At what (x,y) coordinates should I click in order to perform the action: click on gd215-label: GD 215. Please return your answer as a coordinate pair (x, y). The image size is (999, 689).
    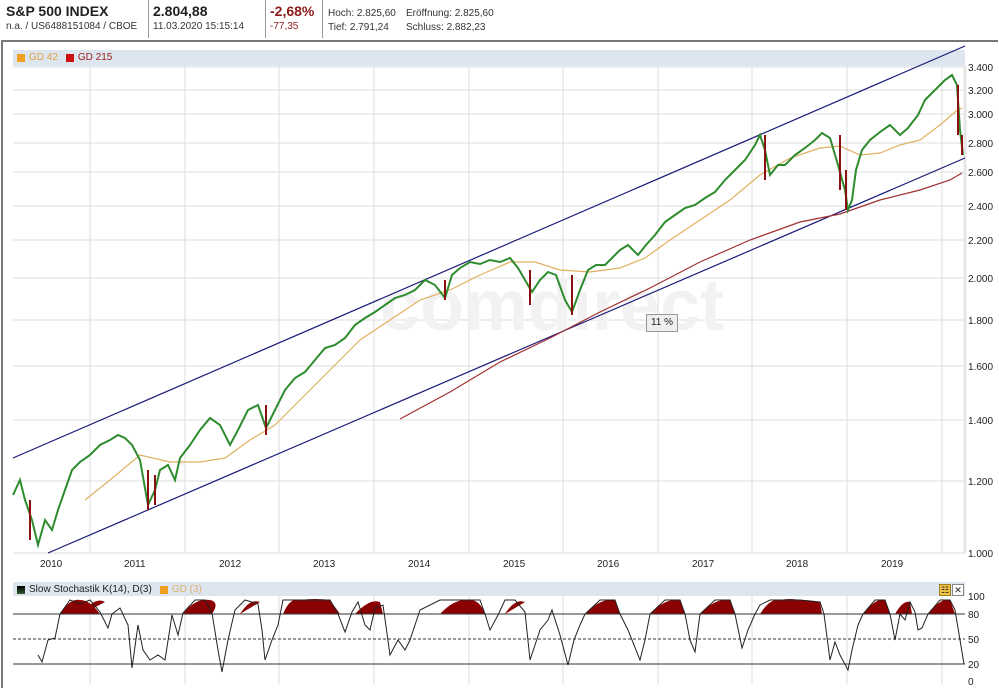
    Looking at the image, I should click on (95, 57).